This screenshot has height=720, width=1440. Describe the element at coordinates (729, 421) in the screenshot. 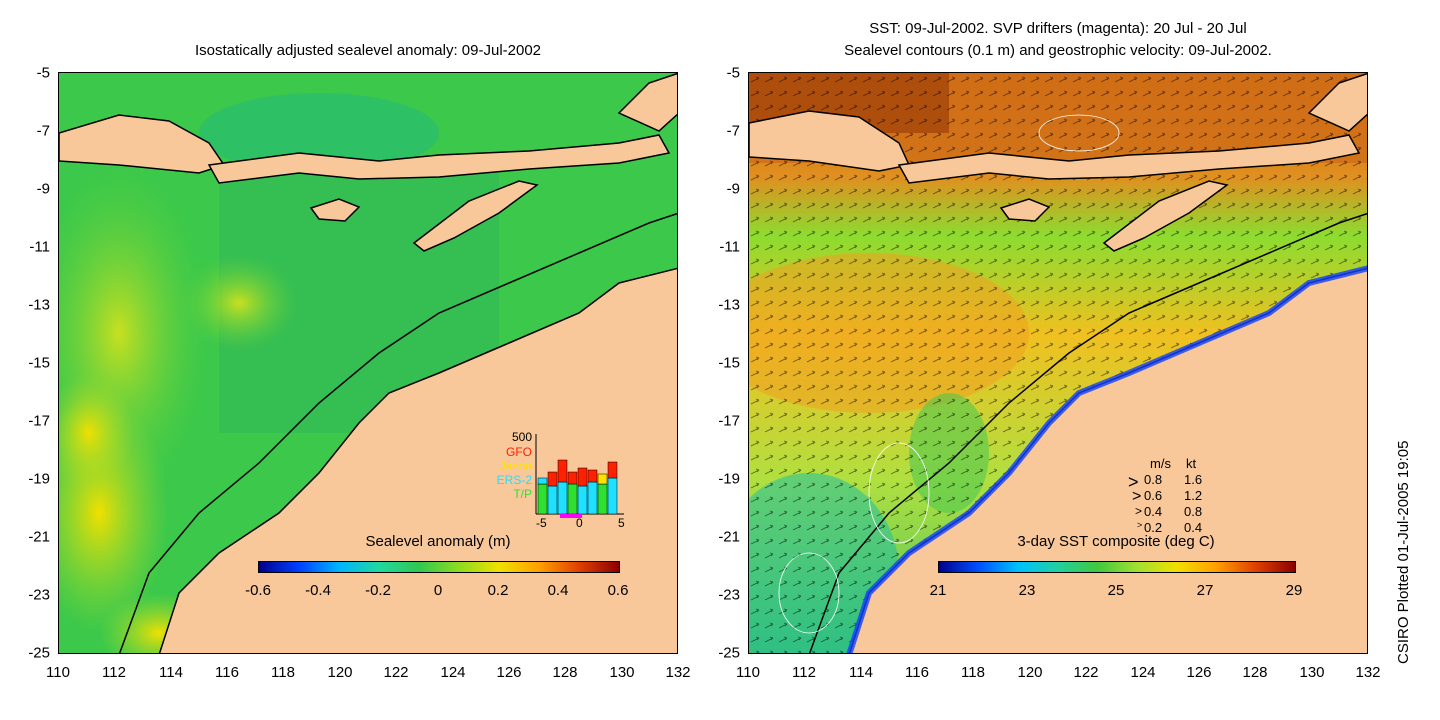

I see `right-y-tick: -17` at that location.